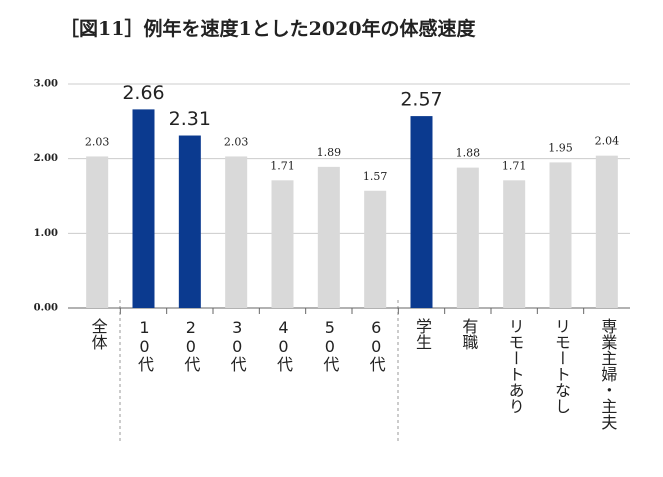 This screenshot has width=663, height=477. Describe the element at coordinates (468, 153) in the screenshot. I see `value-label: 1.88` at that location.